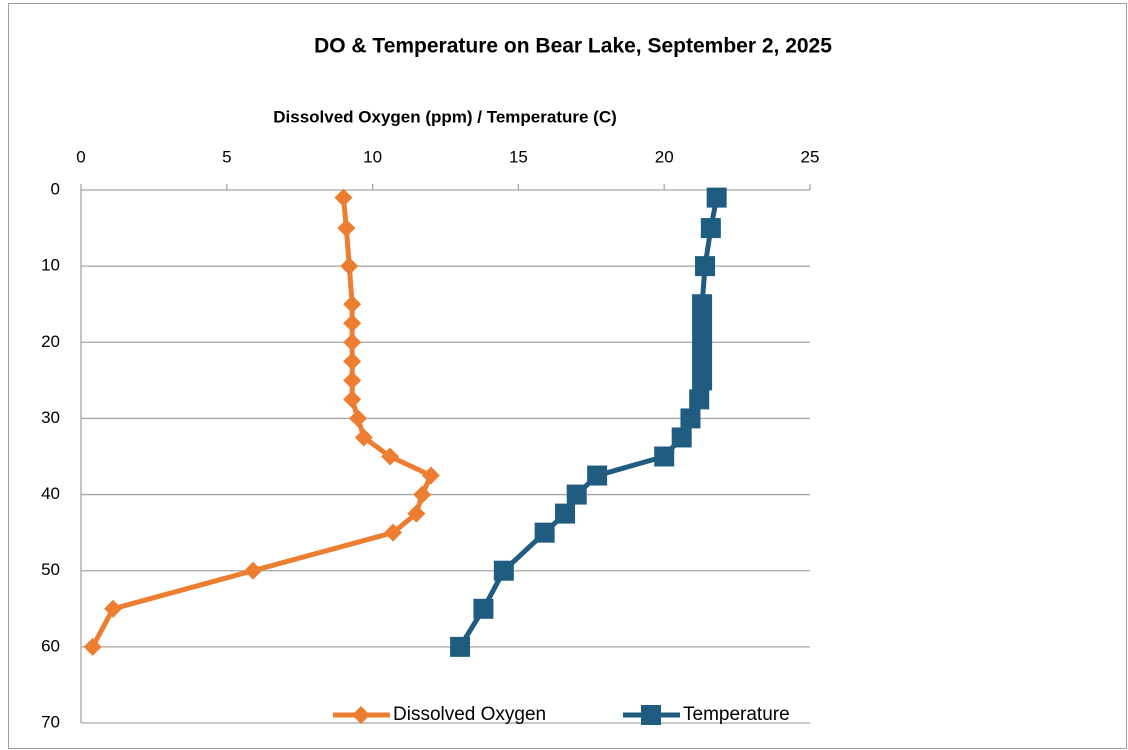 The image size is (1128, 750). Describe the element at coordinates (372, 156) in the screenshot. I see `x-tick-label: 10` at that location.